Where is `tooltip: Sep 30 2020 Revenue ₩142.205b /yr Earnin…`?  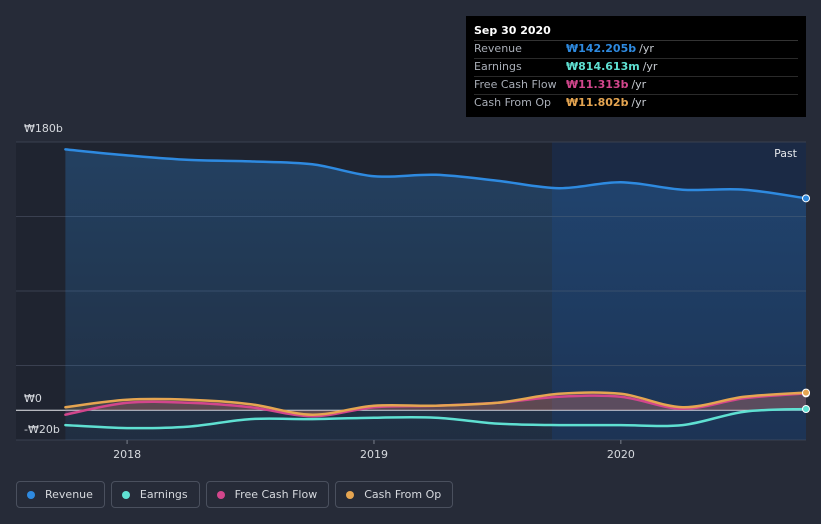 tooltip: Sep 30 2020 Revenue ₩142.205b /yr Earnin… is located at coordinates (636, 66).